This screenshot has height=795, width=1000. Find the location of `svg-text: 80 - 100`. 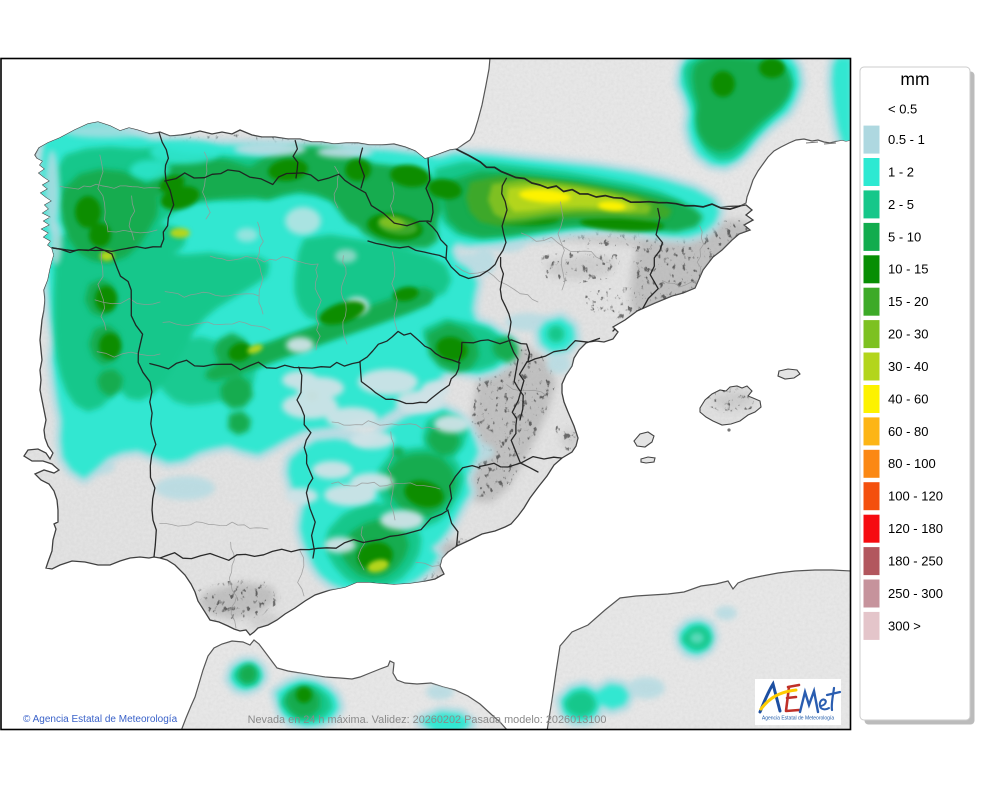

svg-text: 80 - 100 is located at coordinates (912, 463).